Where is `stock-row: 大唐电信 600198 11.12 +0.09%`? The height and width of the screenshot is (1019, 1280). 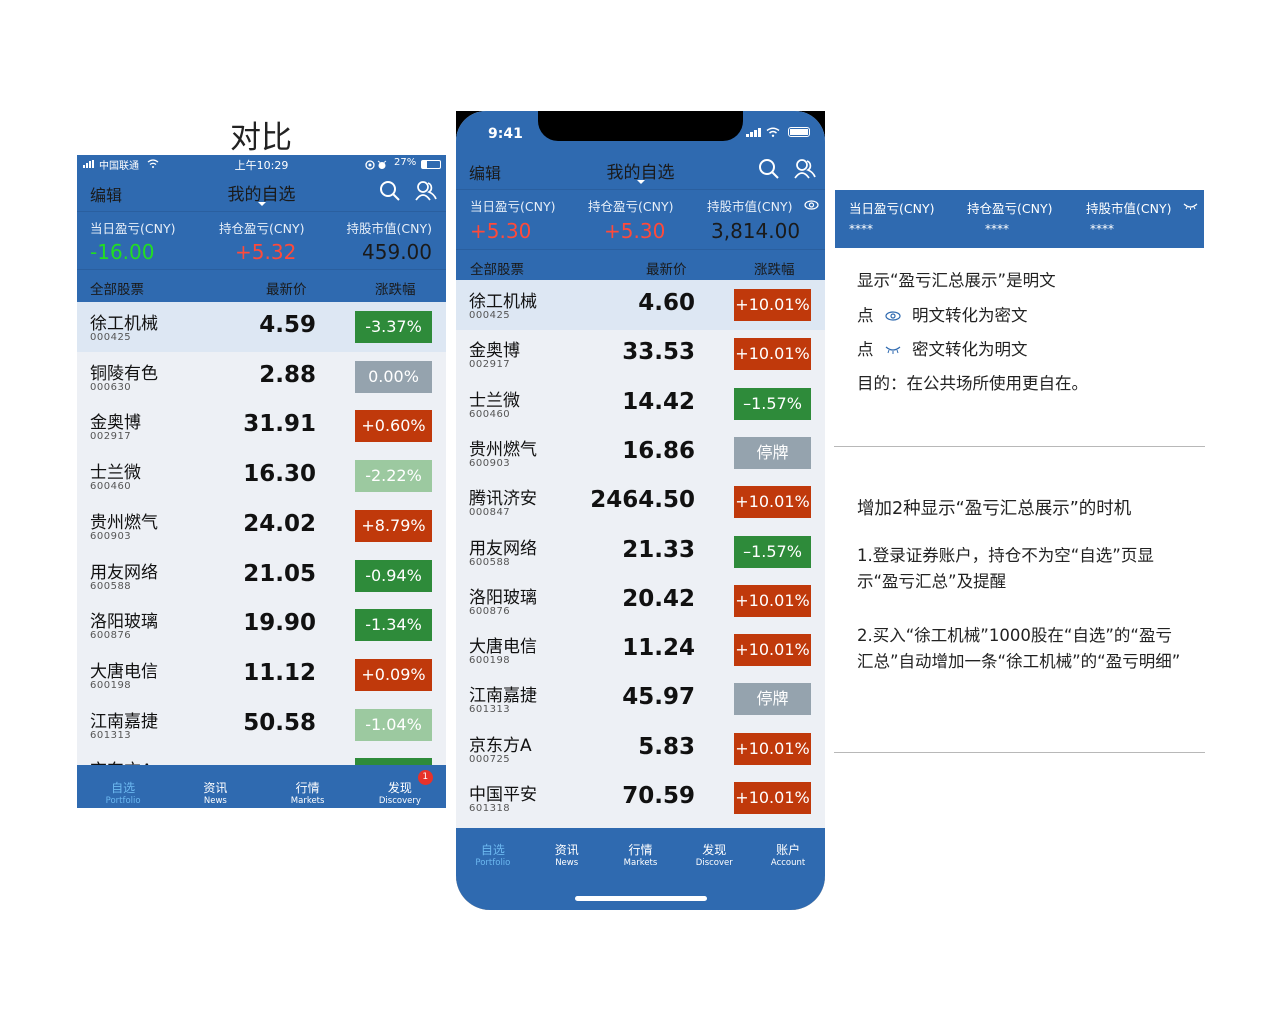 stock-row: 大唐电信 600198 11.12 +0.09% is located at coordinates (261, 675).